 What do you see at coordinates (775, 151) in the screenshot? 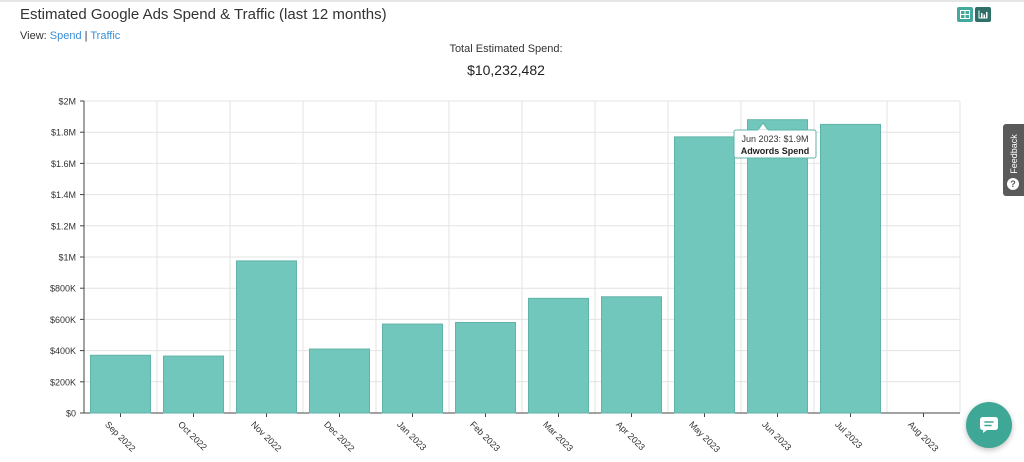
I see `tooltip-series: Adwords Spend` at bounding box center [775, 151].